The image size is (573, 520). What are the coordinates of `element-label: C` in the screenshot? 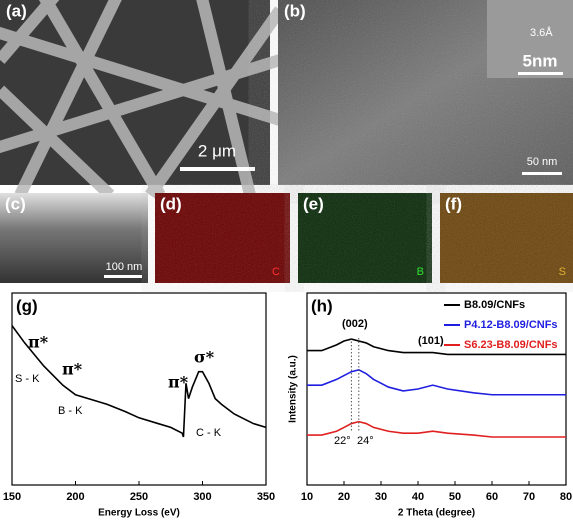 It's located at (276, 272).